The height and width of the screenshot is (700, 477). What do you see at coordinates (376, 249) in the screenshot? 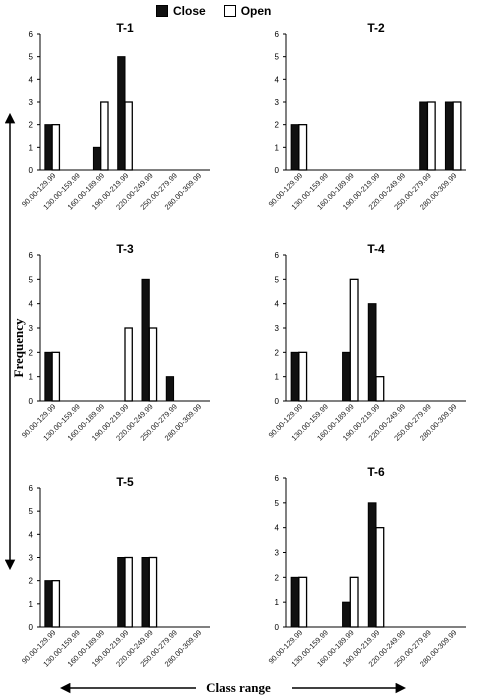
I see `chart-title: T-4` at bounding box center [376, 249].